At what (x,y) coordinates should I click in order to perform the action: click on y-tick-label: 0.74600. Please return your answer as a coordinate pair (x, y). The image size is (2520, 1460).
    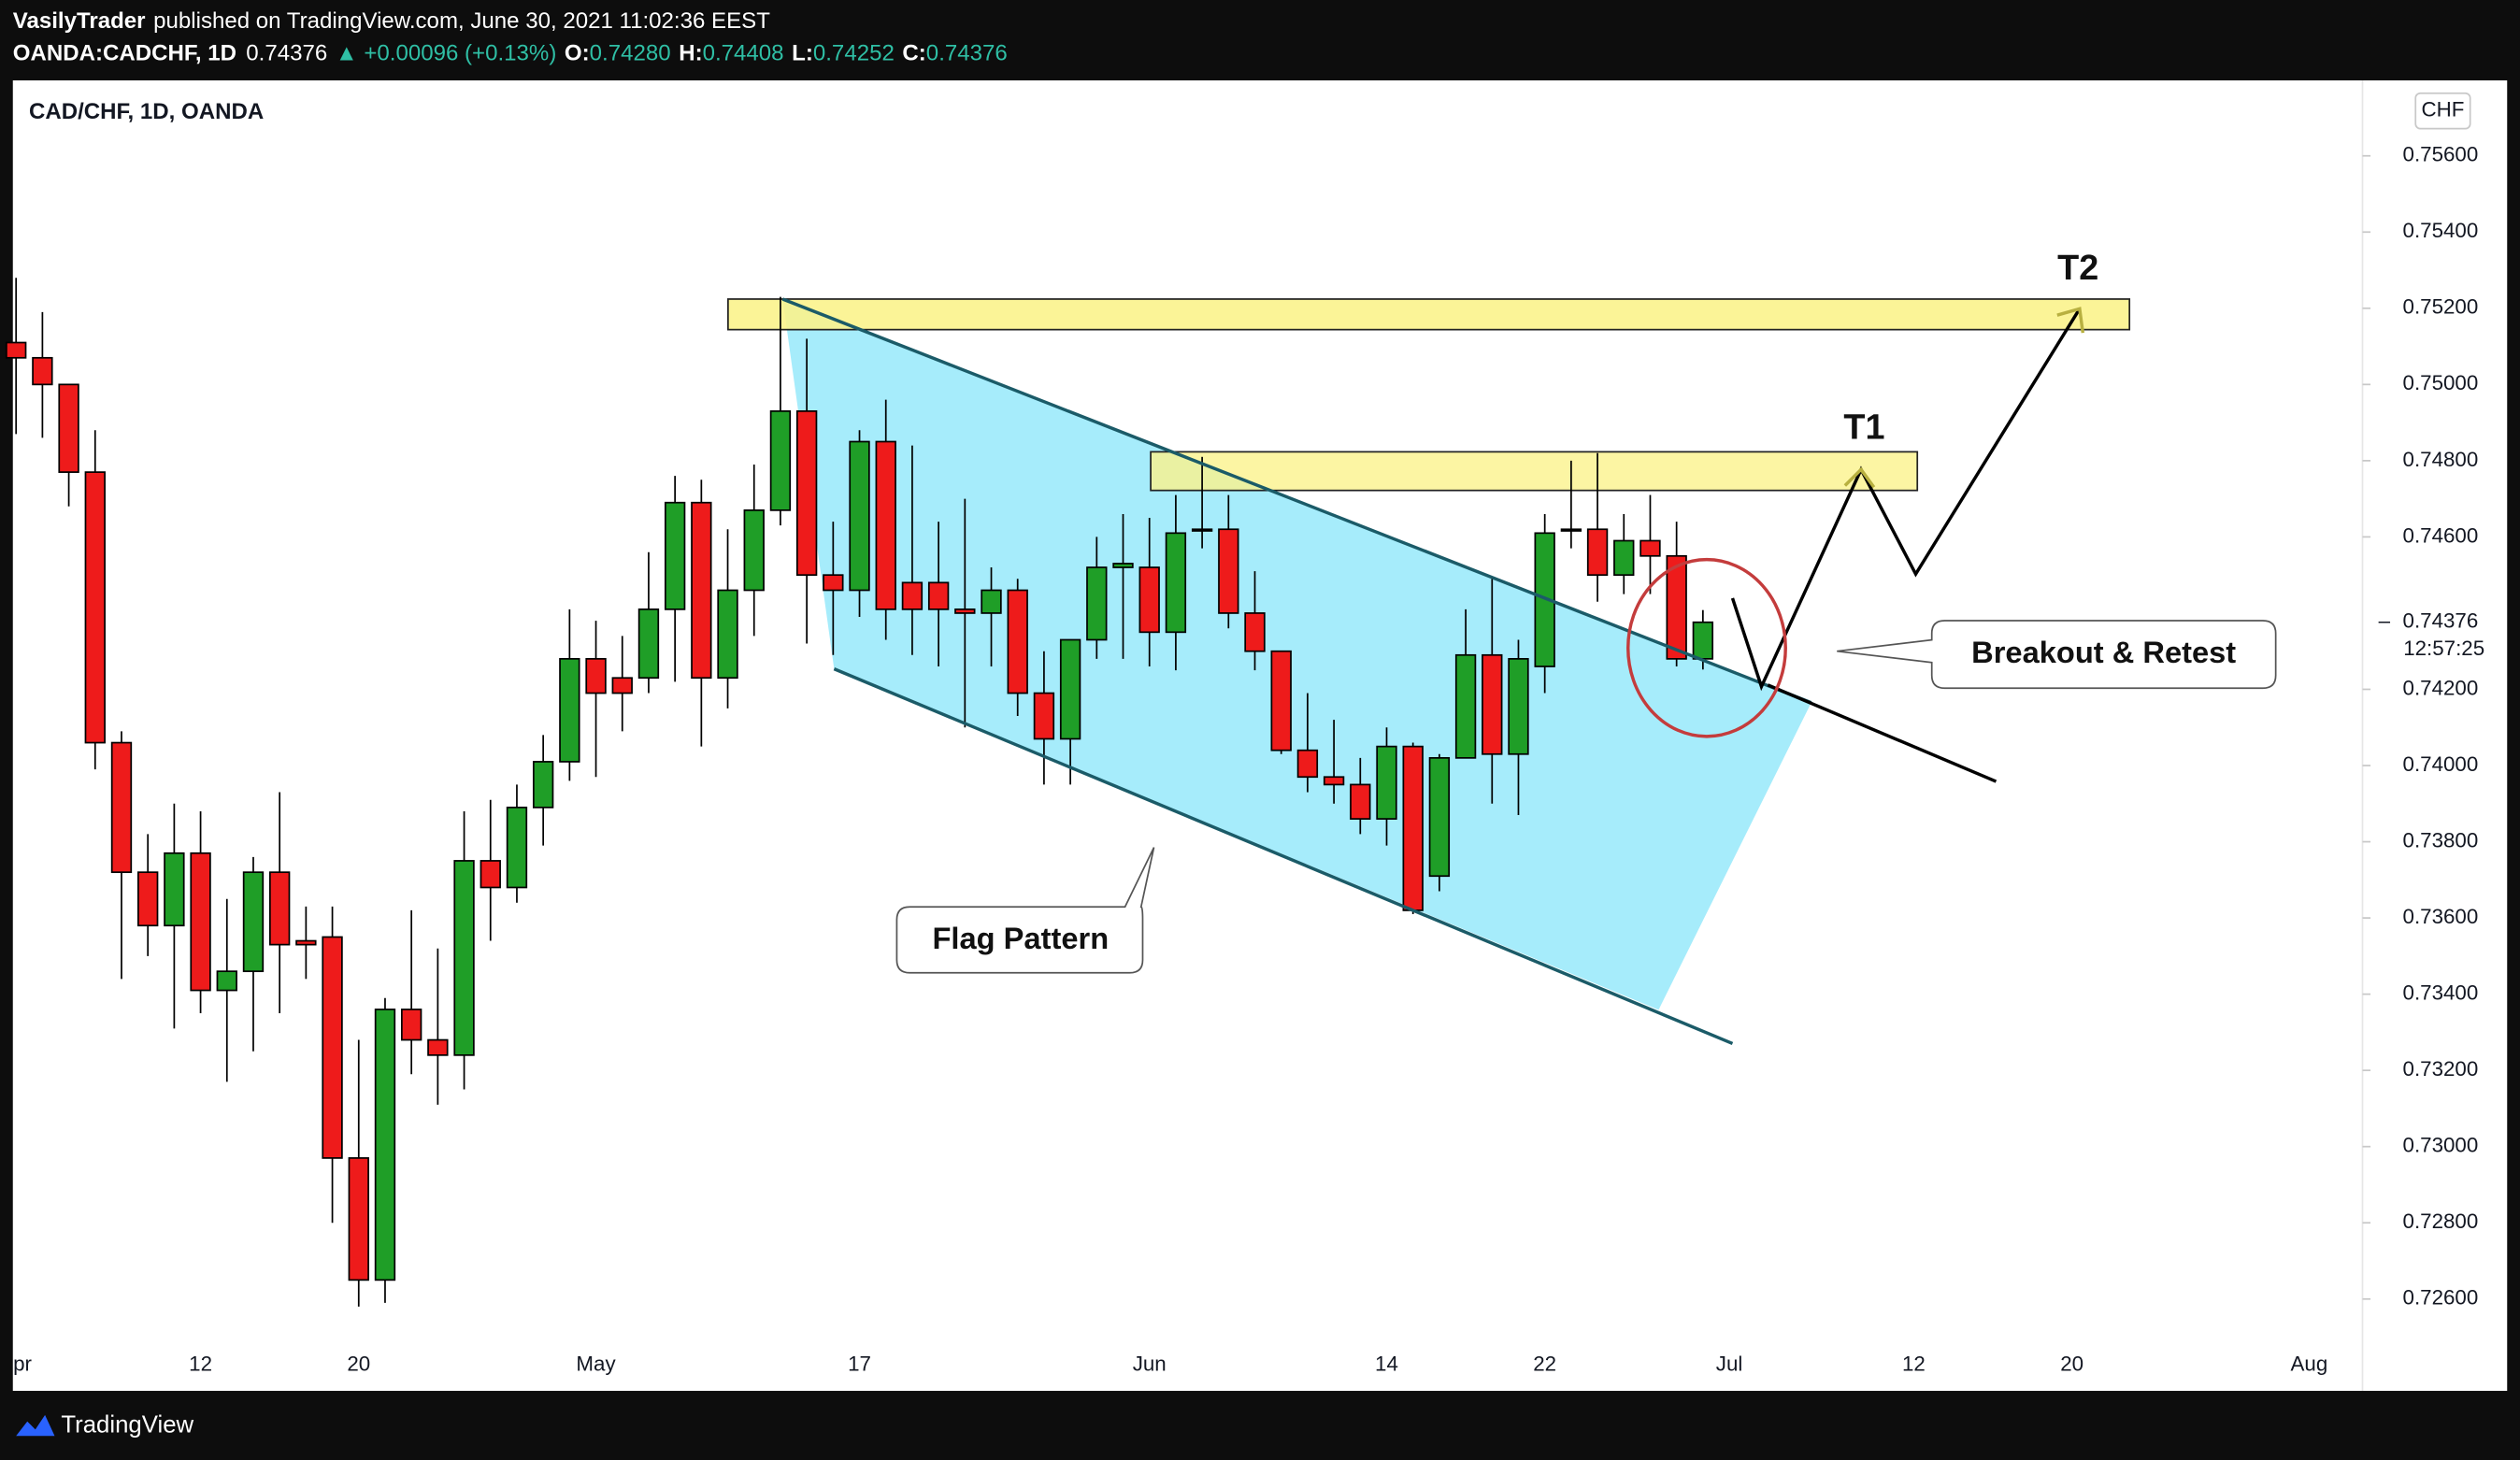
    Looking at the image, I should click on (2441, 535).